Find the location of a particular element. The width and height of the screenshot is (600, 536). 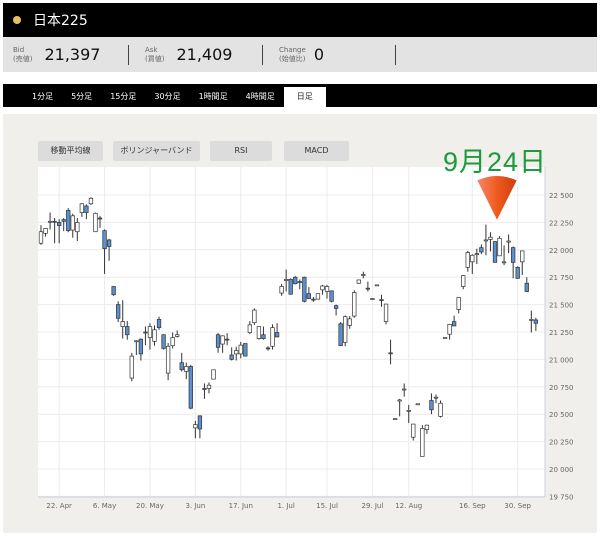

tab-15min: 15分足 is located at coordinates (123, 96).